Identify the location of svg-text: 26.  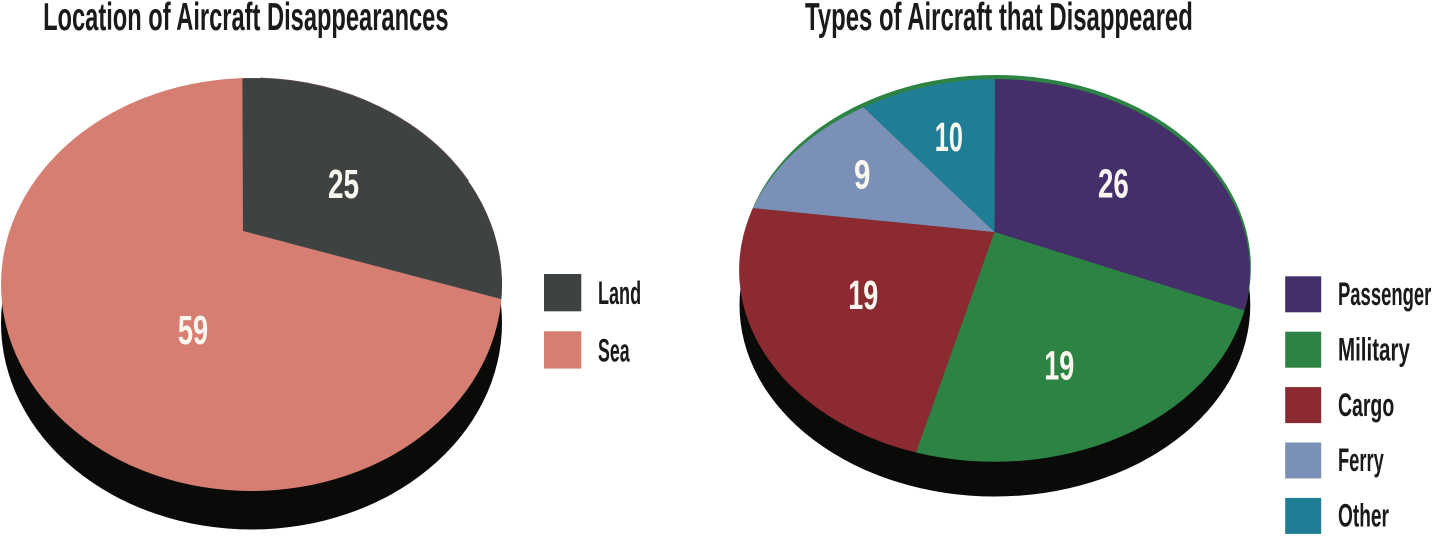
(1113, 184).